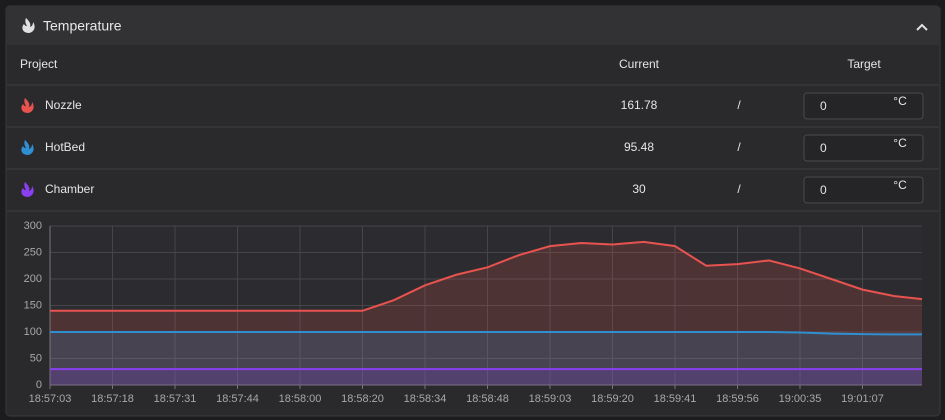  What do you see at coordinates (362, 399) in the screenshot?
I see `x-tick-label: 18:58:20` at bounding box center [362, 399].